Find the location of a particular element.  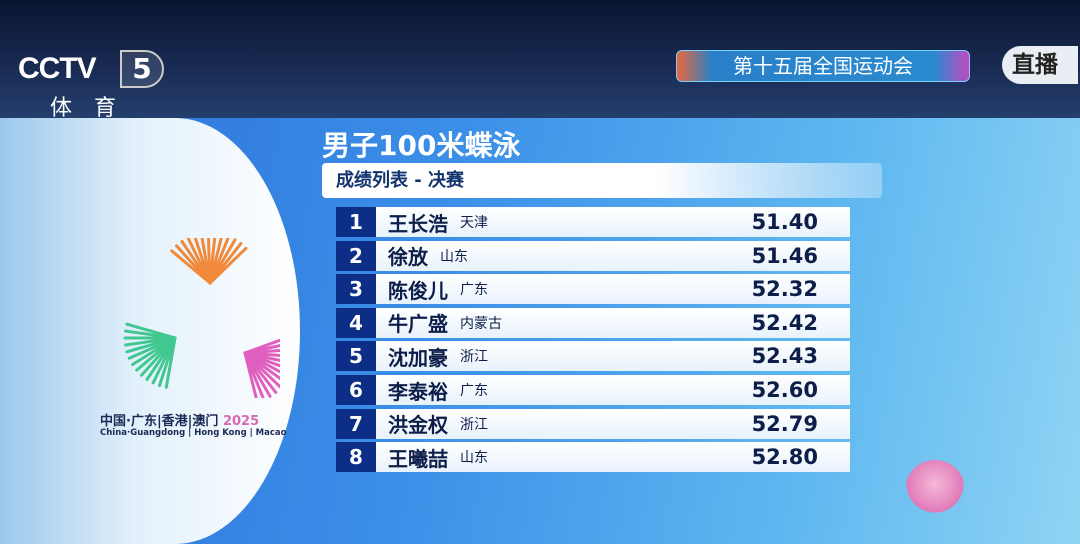

result-row: 6 李泰裕 广东 52.60 is located at coordinates (593, 390).